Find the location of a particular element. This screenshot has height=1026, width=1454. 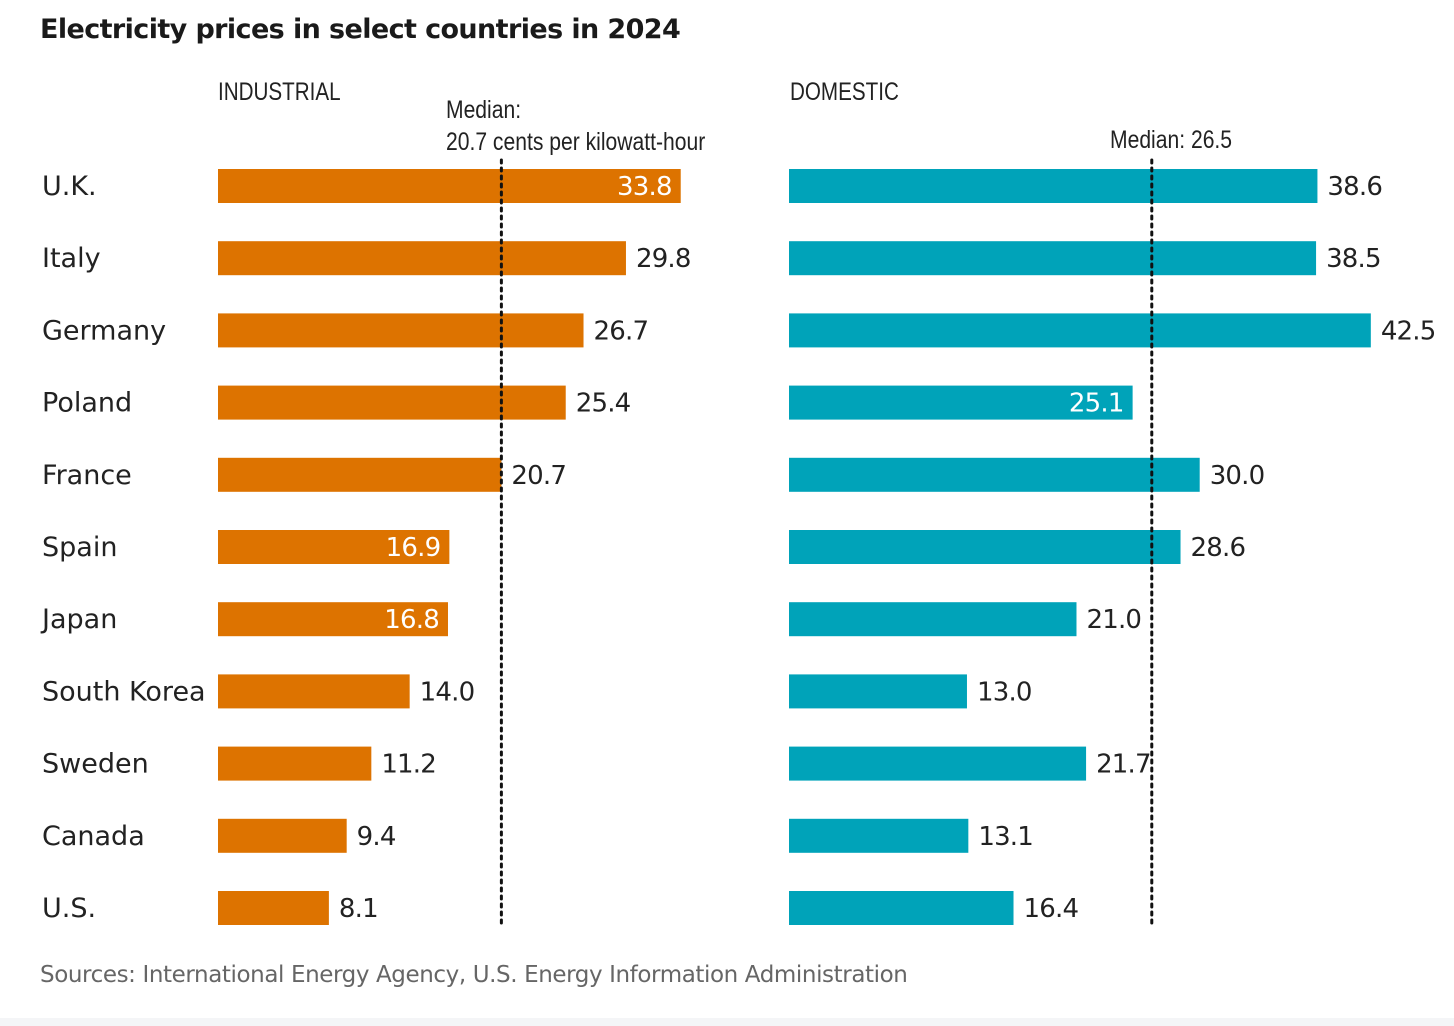

industrial-value-label-sweden: 11.2 is located at coordinates (408, 765).